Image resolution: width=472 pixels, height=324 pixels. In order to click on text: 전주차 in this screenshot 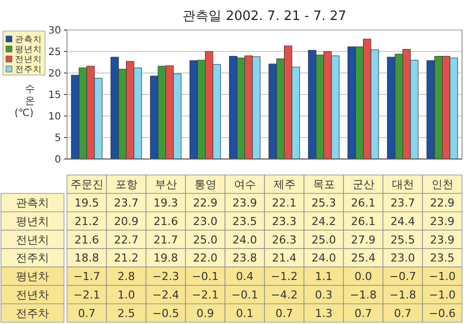, I will do `click(32, 313)`.